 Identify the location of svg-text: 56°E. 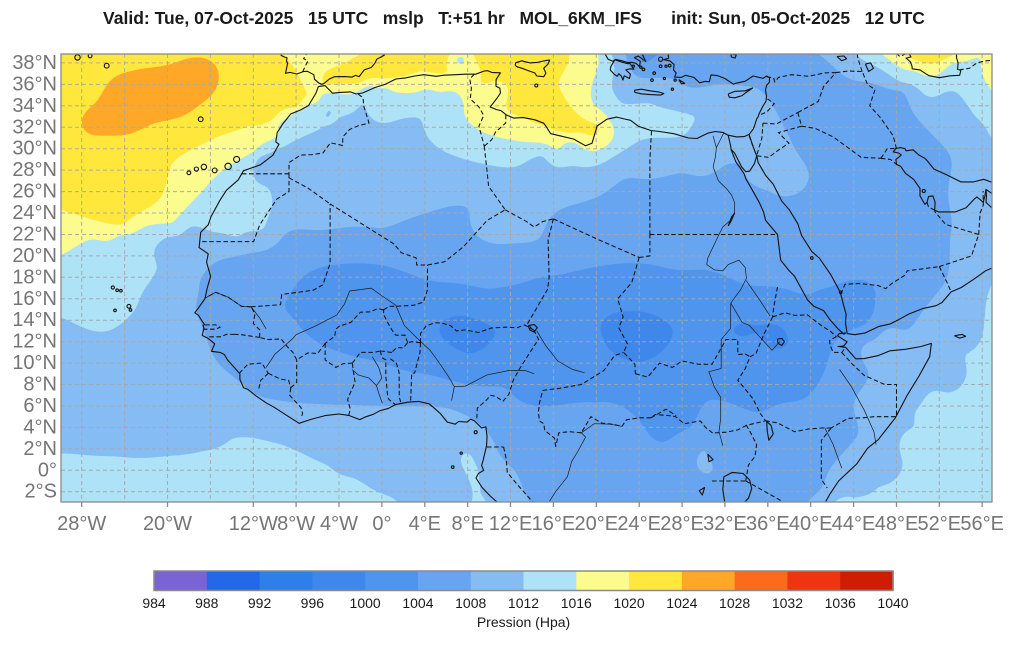
(982, 524).